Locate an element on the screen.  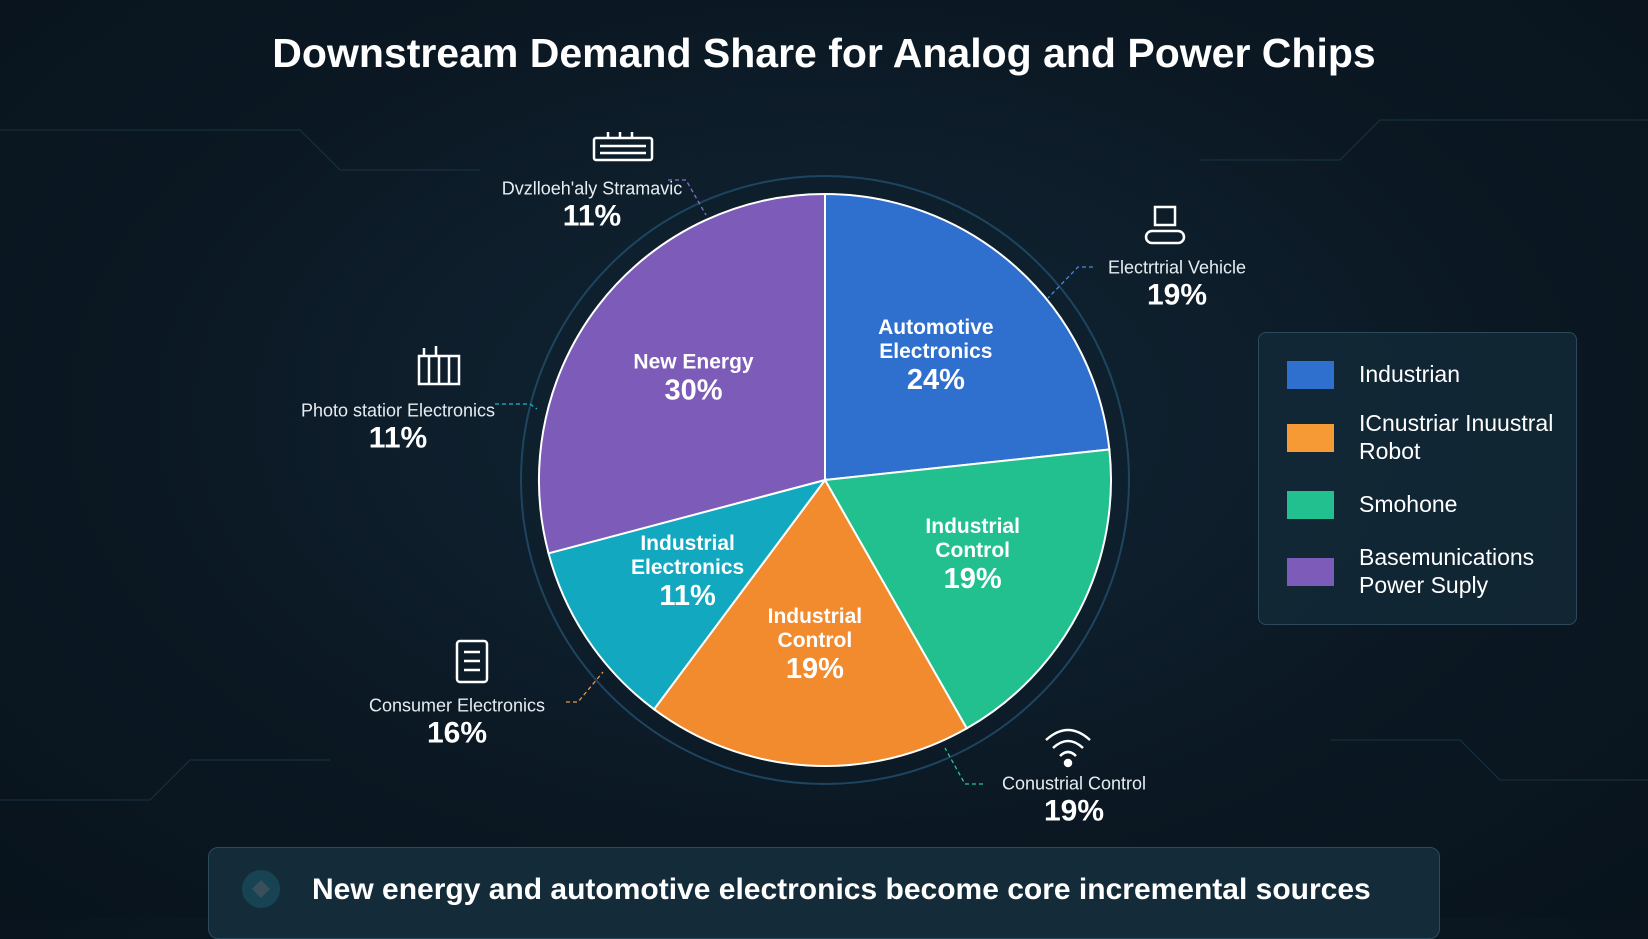
callout: Photo statior Electronics 11% is located at coordinates (398, 427).